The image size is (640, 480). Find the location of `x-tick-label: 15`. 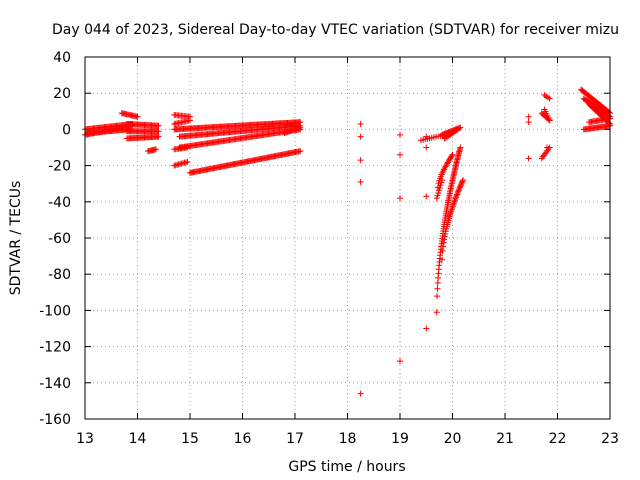

x-tick-label: 15 is located at coordinates (190, 439).